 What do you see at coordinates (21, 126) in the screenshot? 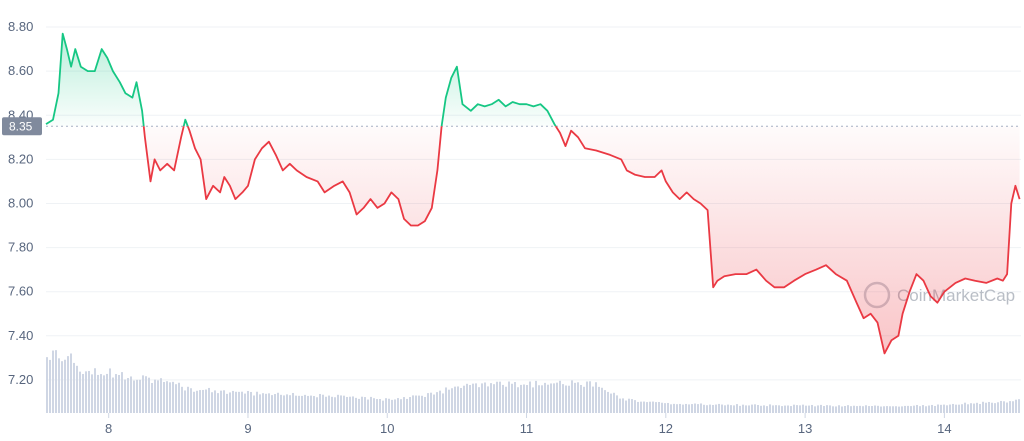
I see `baseline-label: 8.35` at bounding box center [21, 126].